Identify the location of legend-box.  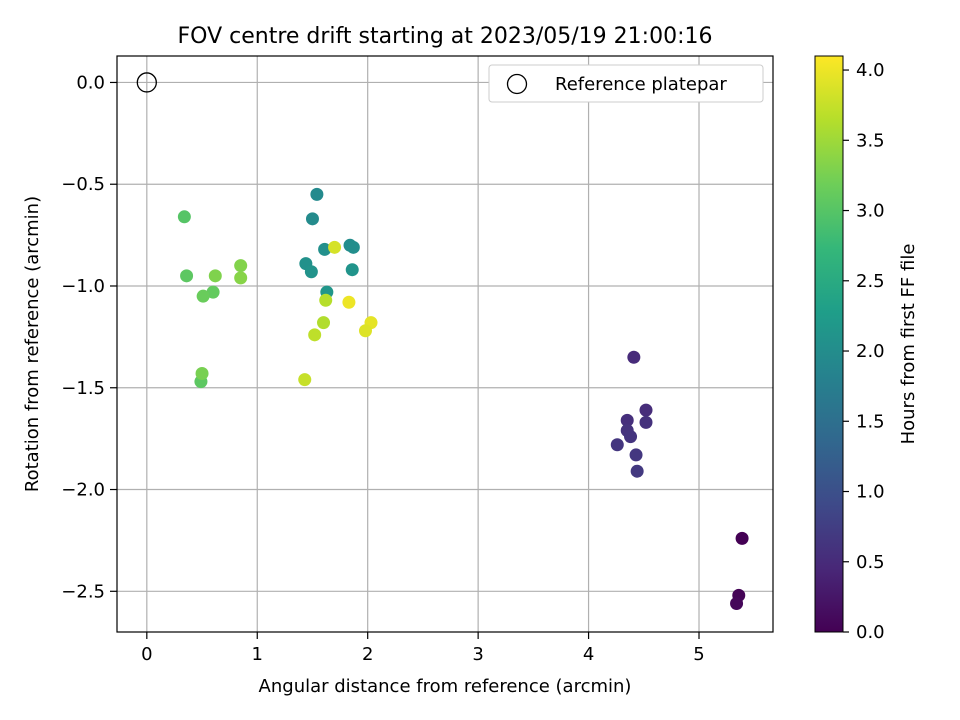
(626, 83).